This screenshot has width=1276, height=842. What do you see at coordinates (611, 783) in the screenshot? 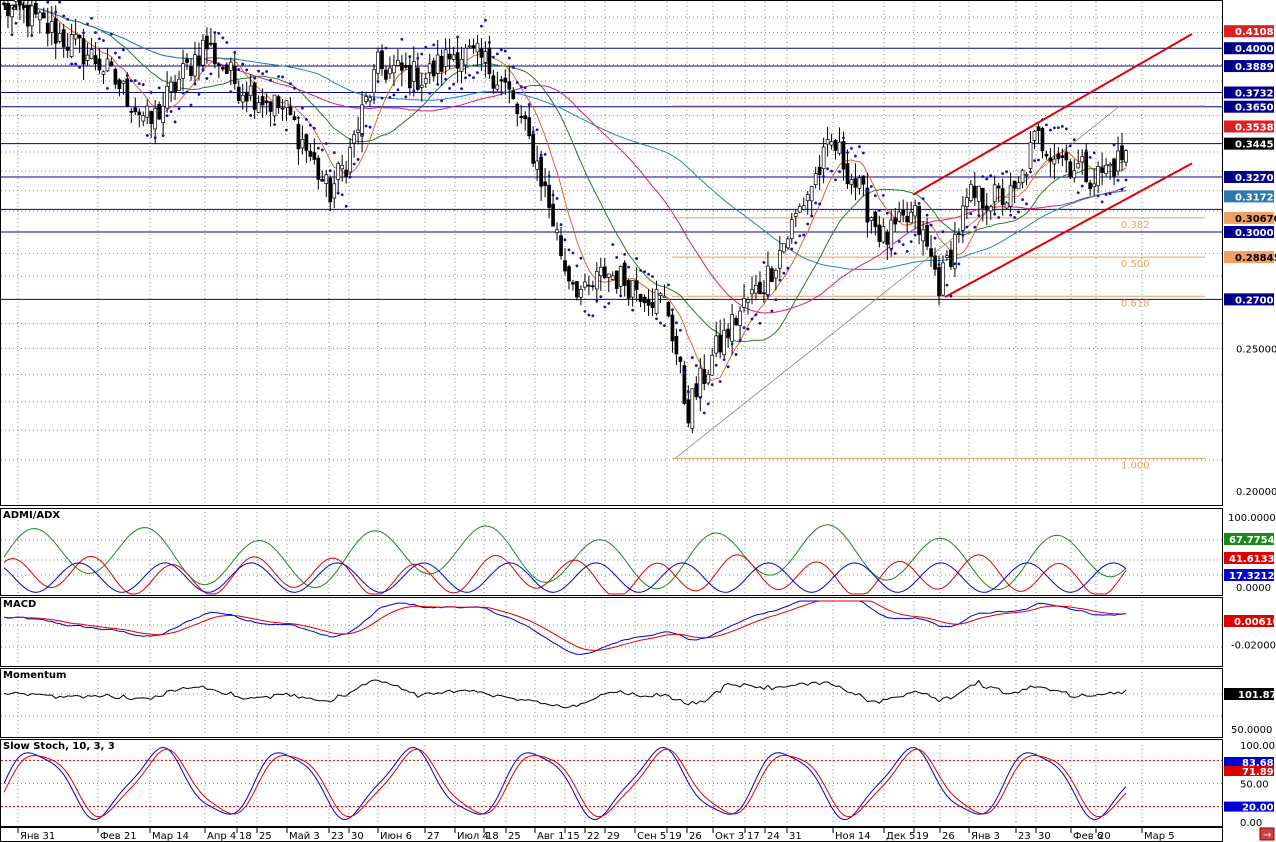
I see `stoch-panel: Slow Stoch, 10, 3, 3` at bounding box center [611, 783].